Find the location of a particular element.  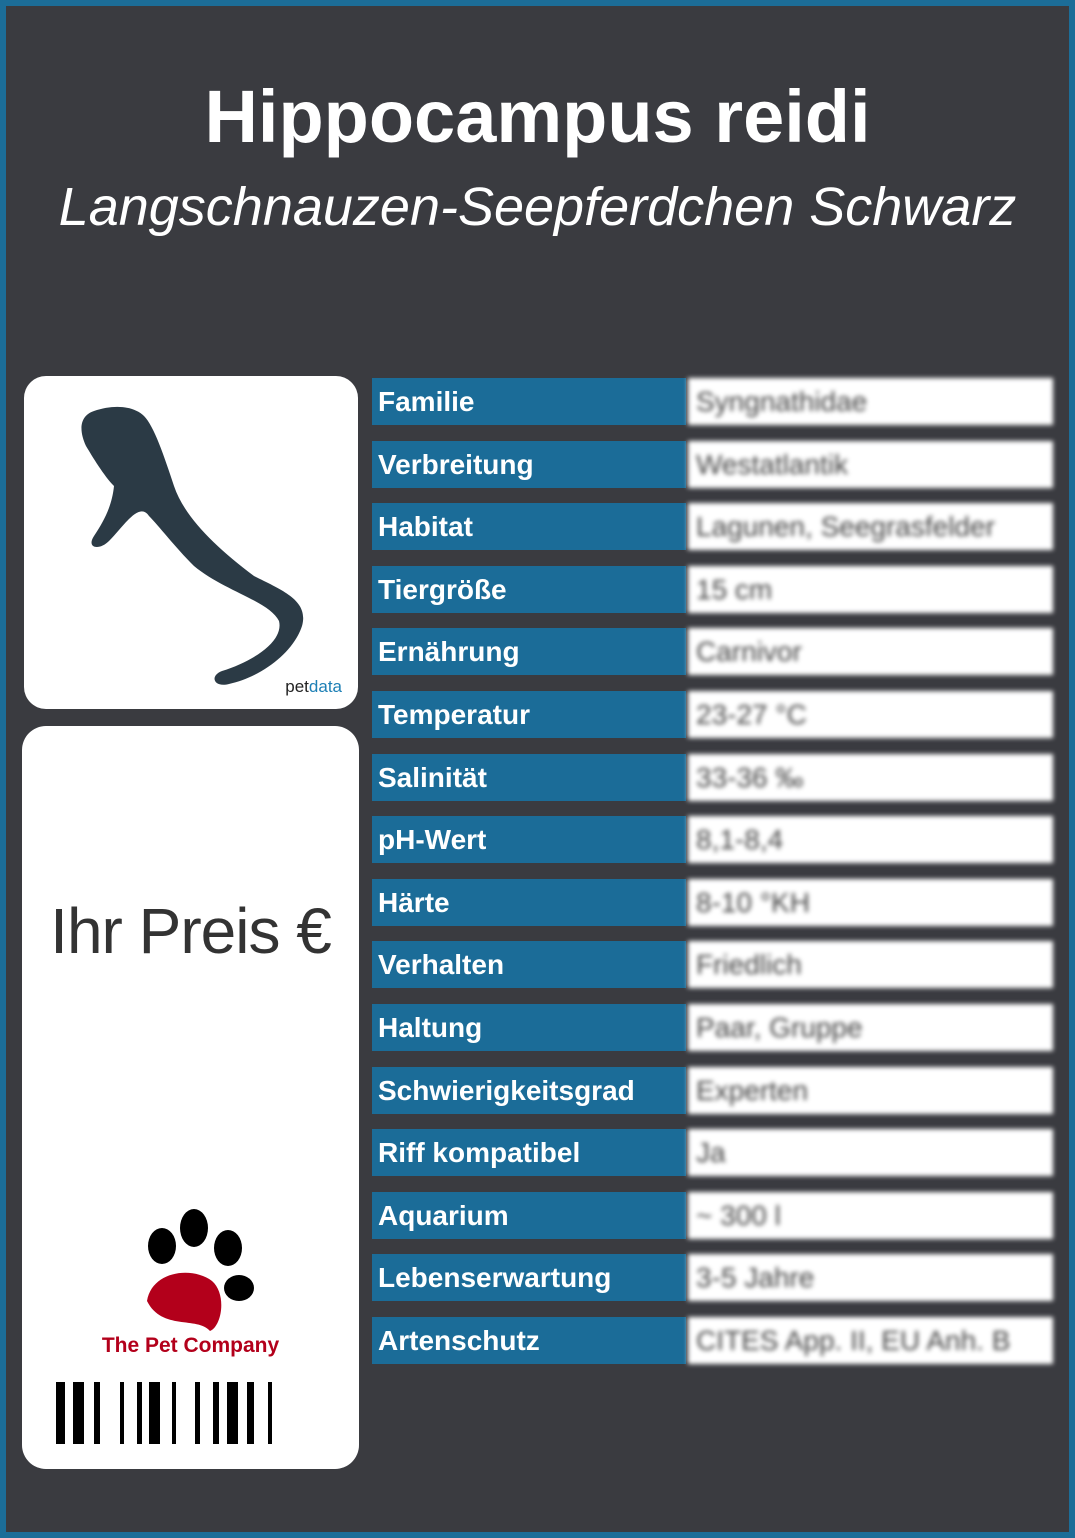

attribute-value: Friedlich is located at coordinates (870, 965).